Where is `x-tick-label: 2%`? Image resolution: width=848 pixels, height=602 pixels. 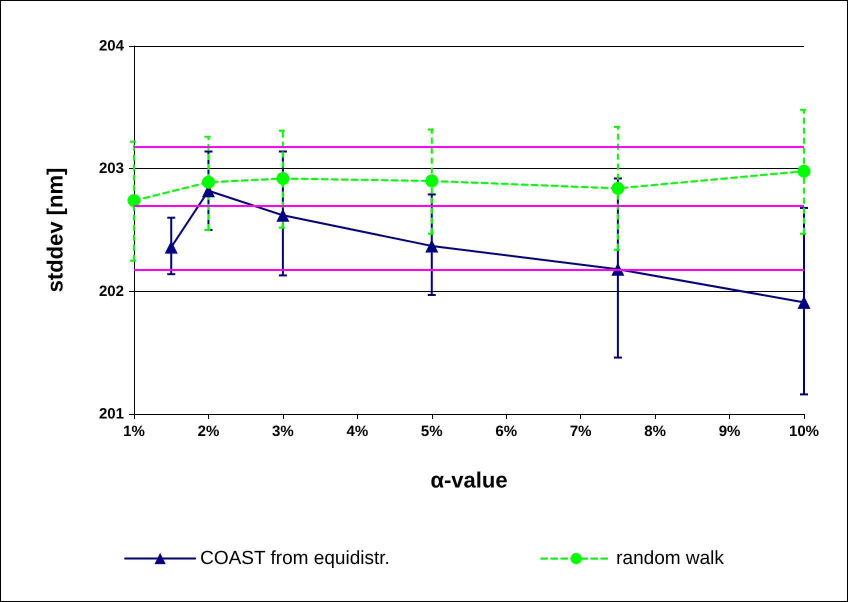
x-tick-label: 2% is located at coordinates (209, 431).